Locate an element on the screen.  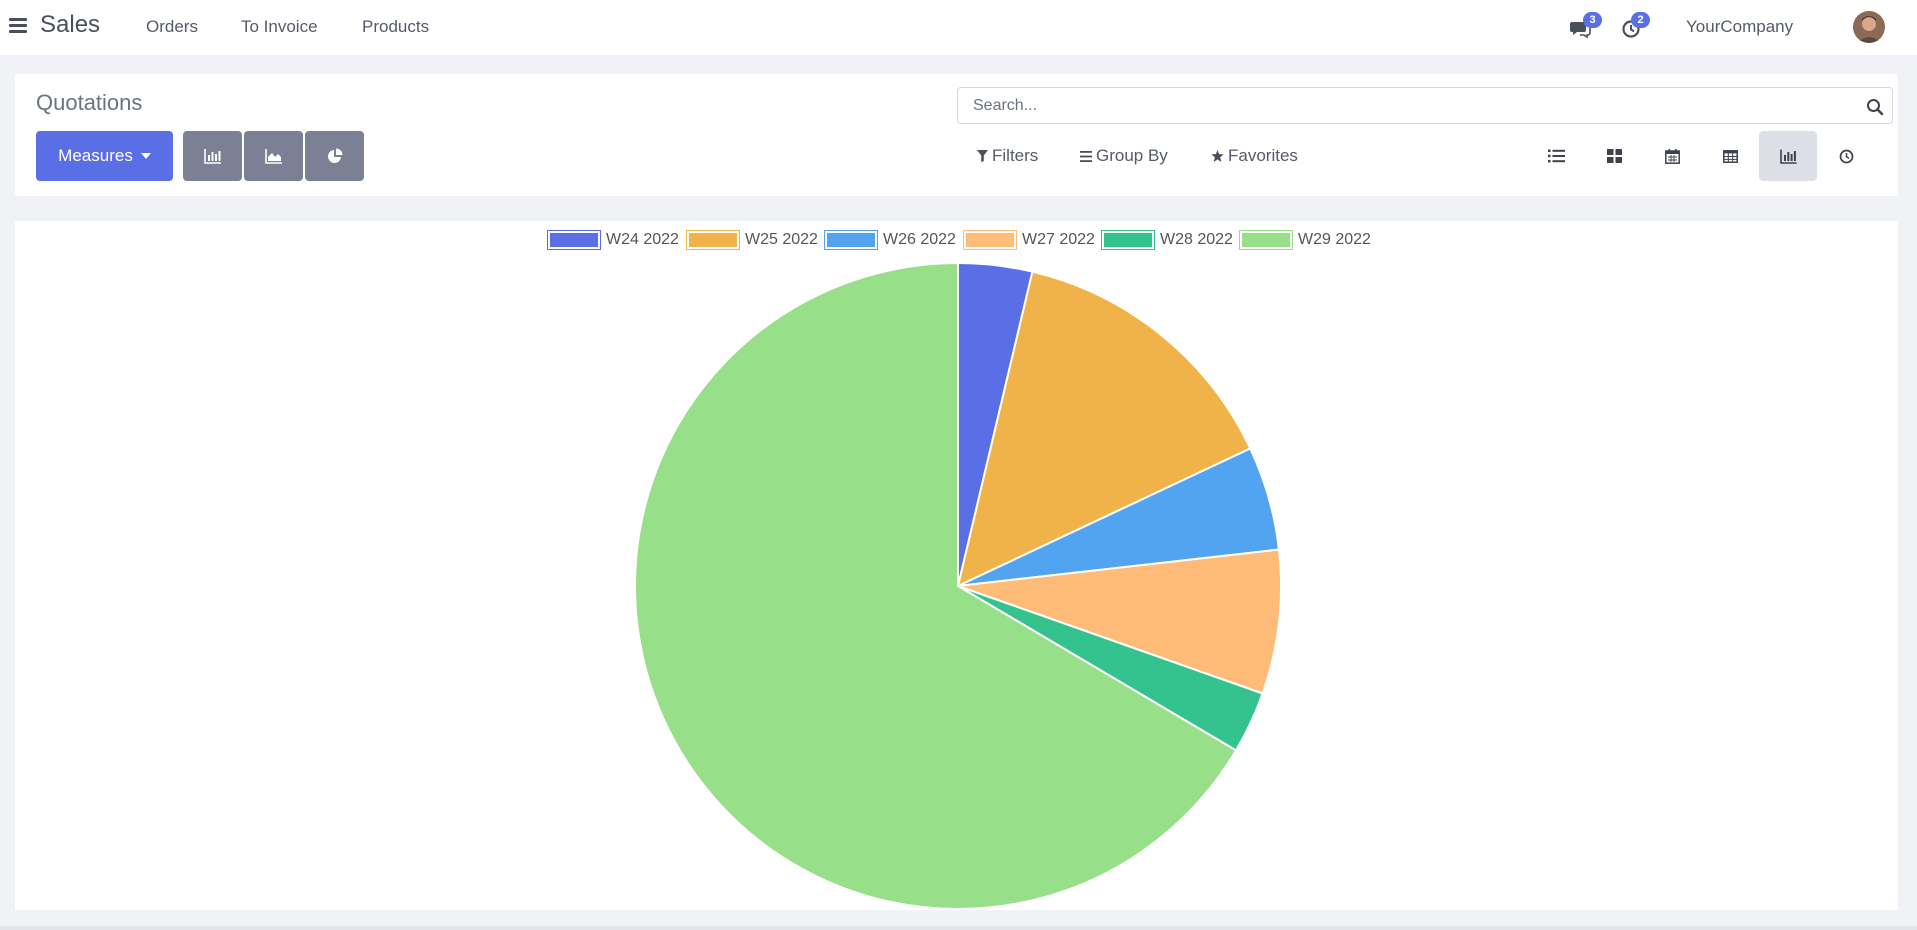
pie-chart-icon is located at coordinates (334, 155).